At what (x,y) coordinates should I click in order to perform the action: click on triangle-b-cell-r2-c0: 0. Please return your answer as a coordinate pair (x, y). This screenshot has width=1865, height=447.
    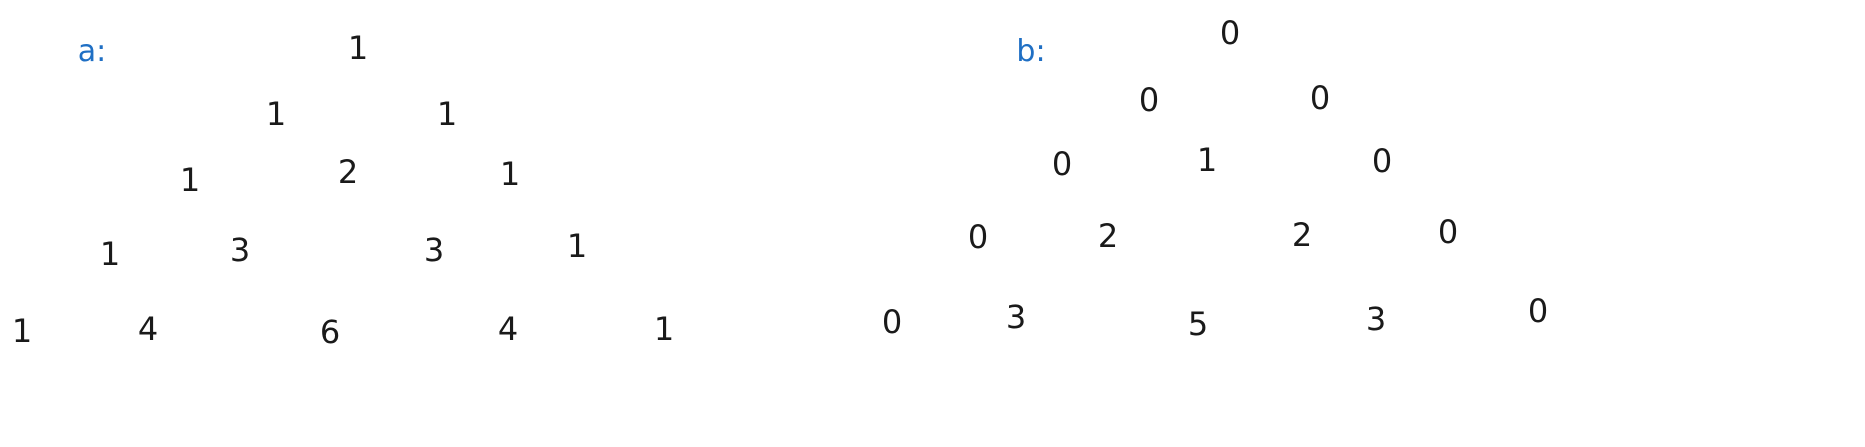
    Looking at the image, I should click on (1062, 164).